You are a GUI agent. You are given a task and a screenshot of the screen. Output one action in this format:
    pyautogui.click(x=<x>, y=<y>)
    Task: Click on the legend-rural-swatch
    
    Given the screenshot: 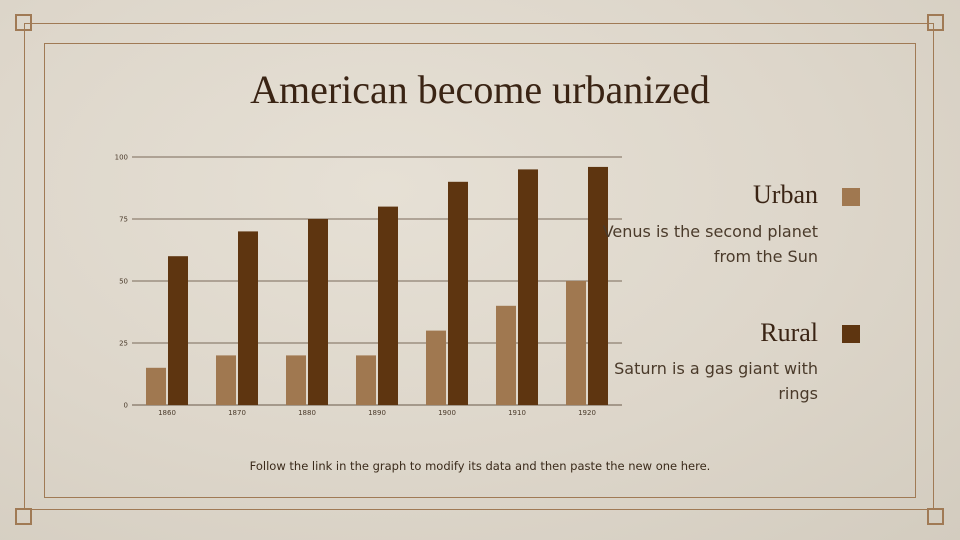 What is the action you would take?
    pyautogui.click(x=851, y=334)
    